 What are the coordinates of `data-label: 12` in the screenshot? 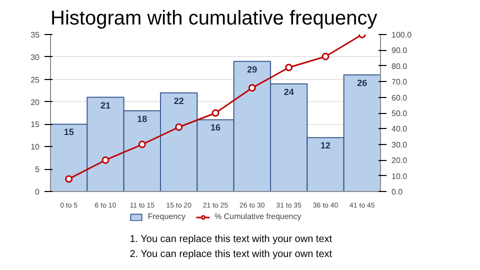 It's located at (325, 145).